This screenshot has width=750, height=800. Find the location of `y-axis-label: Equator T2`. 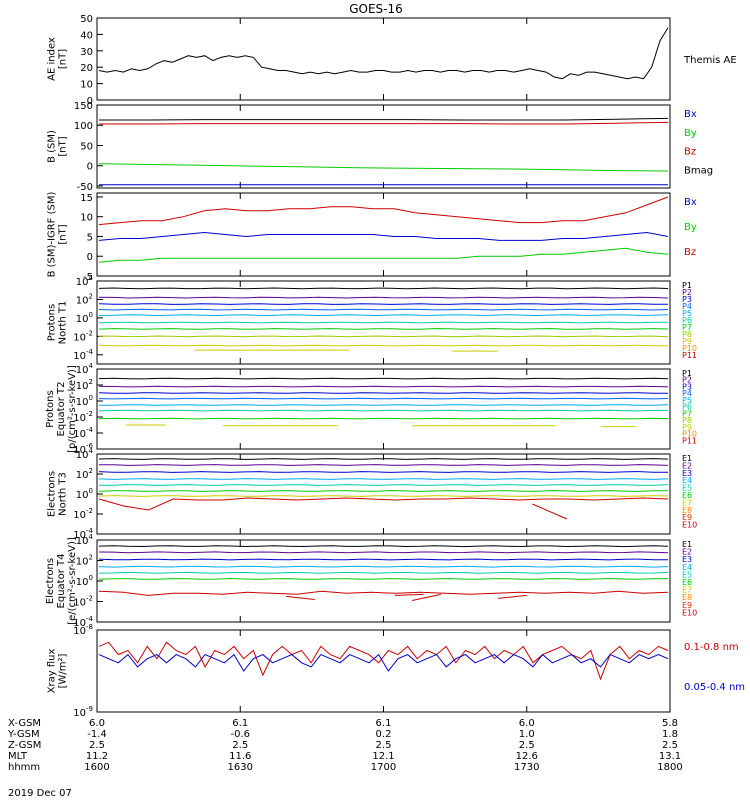

y-axis-label: Equator T2 is located at coordinates (61, 409).